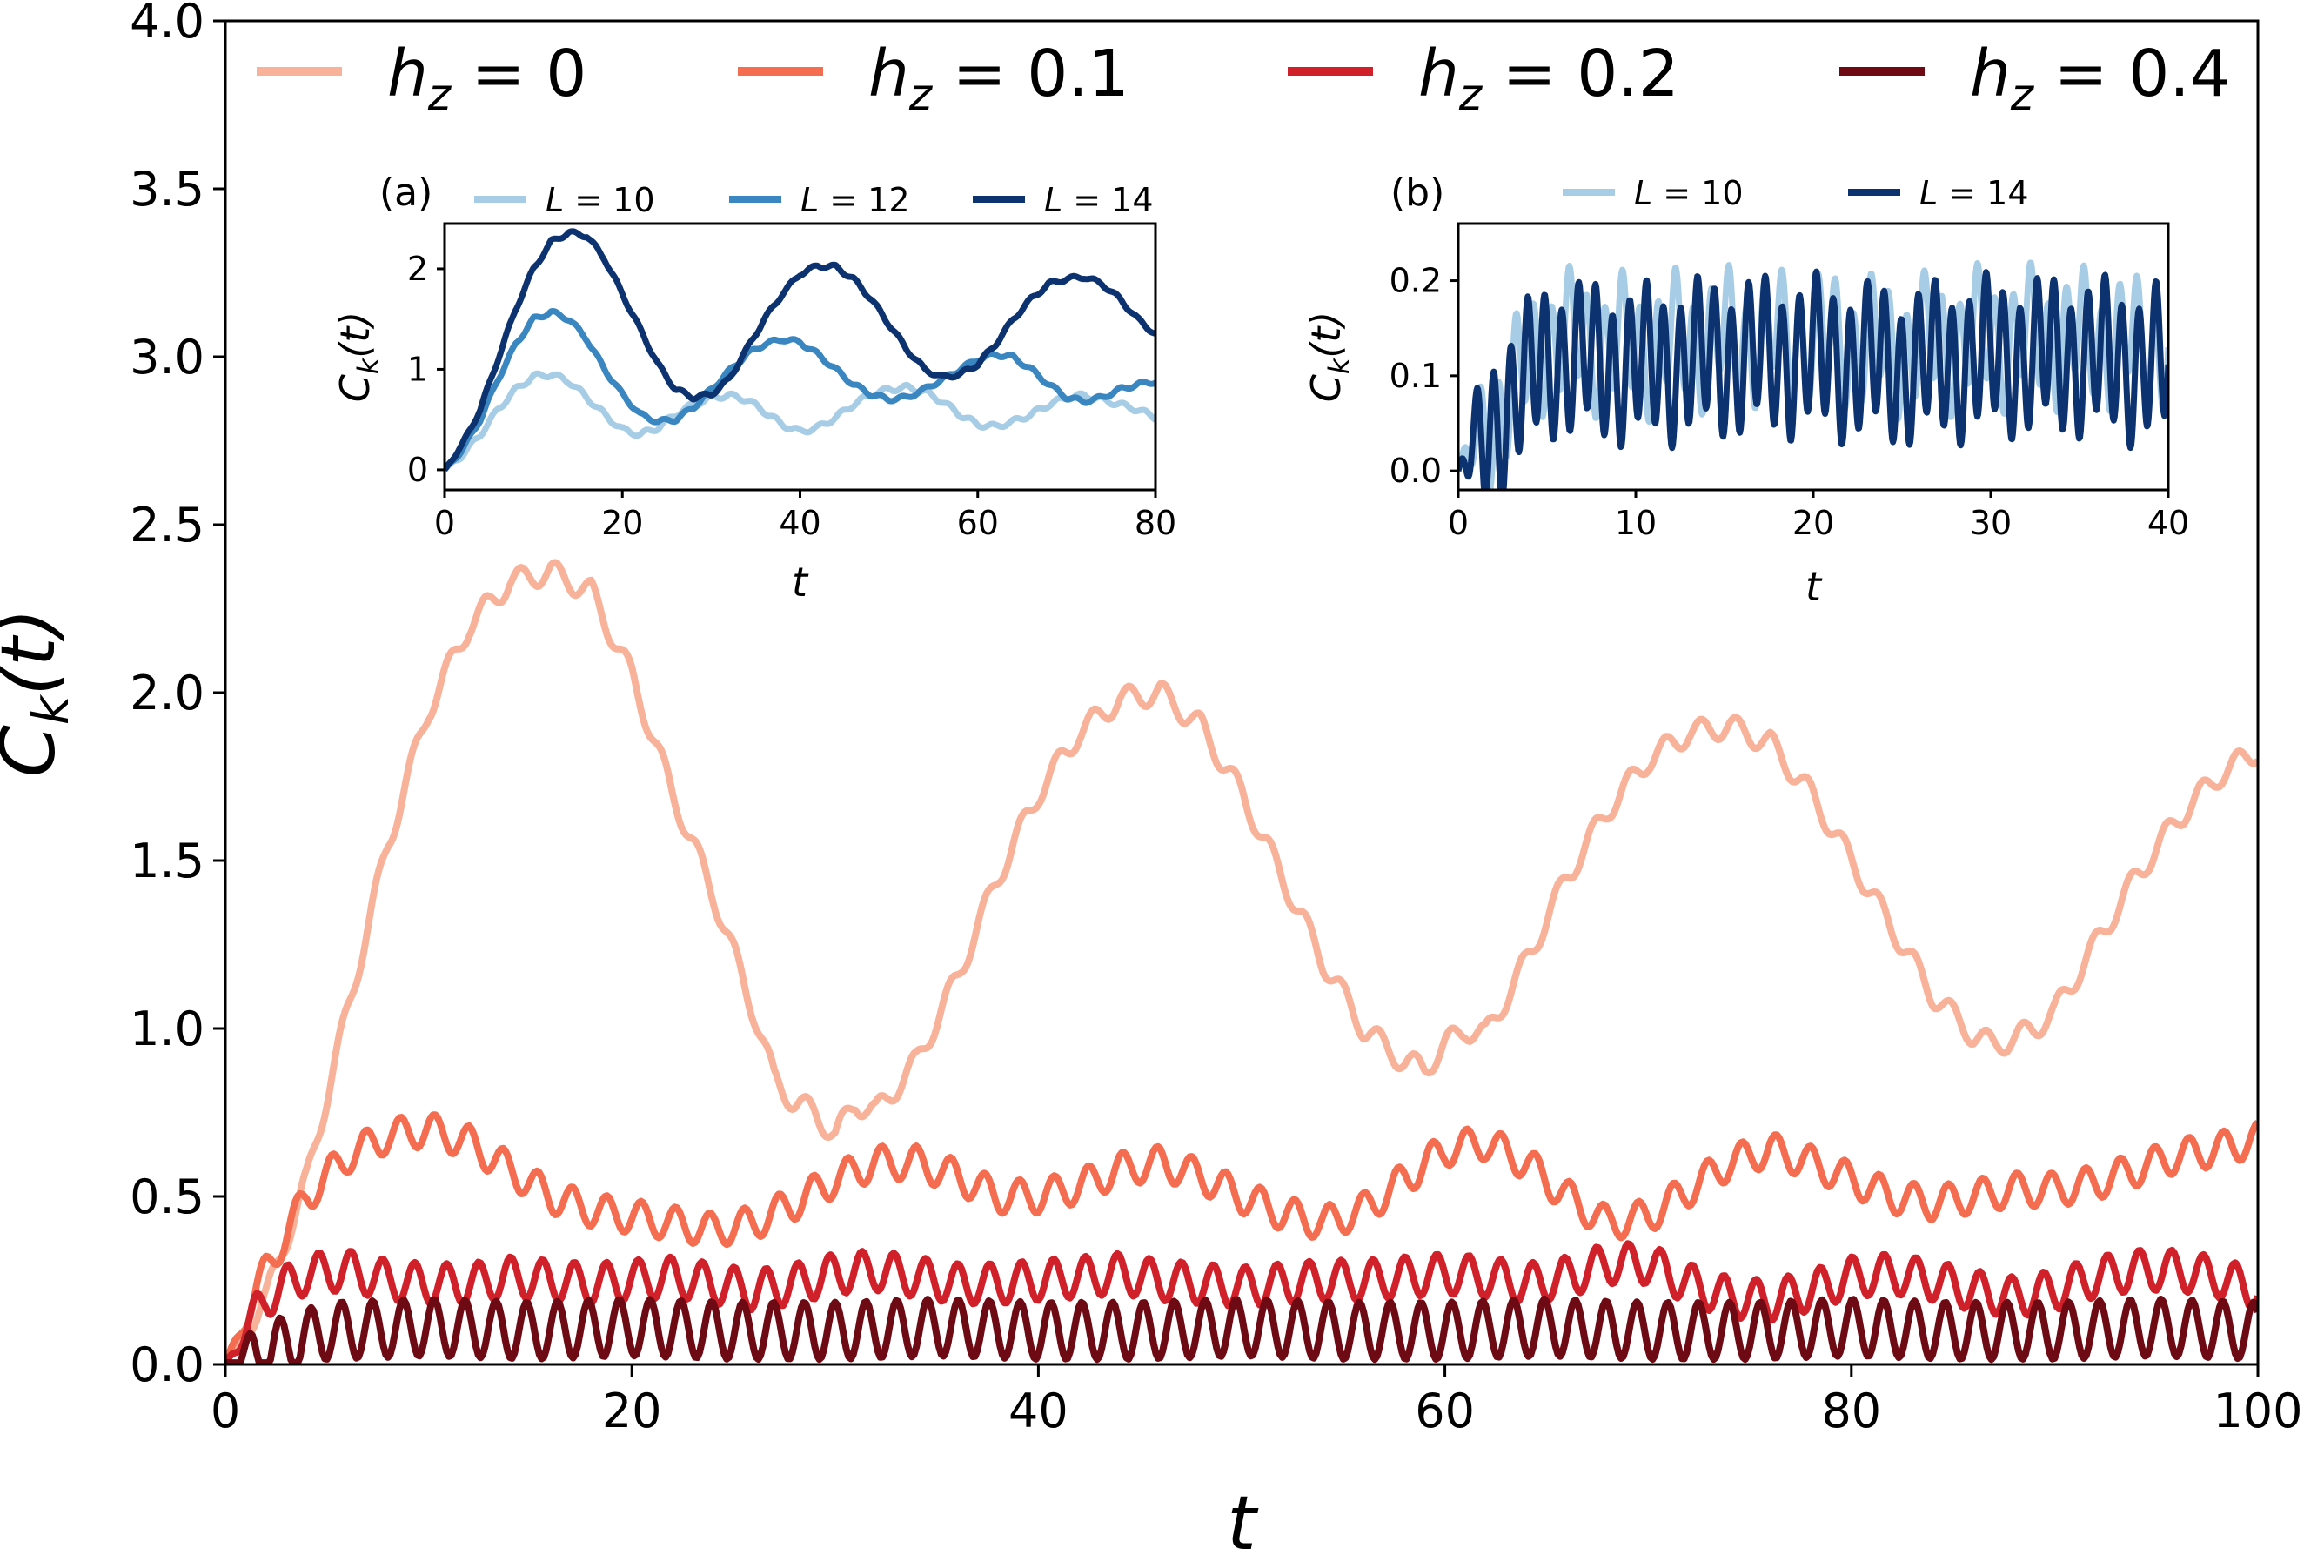 The height and width of the screenshot is (1568, 2324). Describe the element at coordinates (167, 693) in the screenshot. I see `y-tick-label: 2.0` at that location.